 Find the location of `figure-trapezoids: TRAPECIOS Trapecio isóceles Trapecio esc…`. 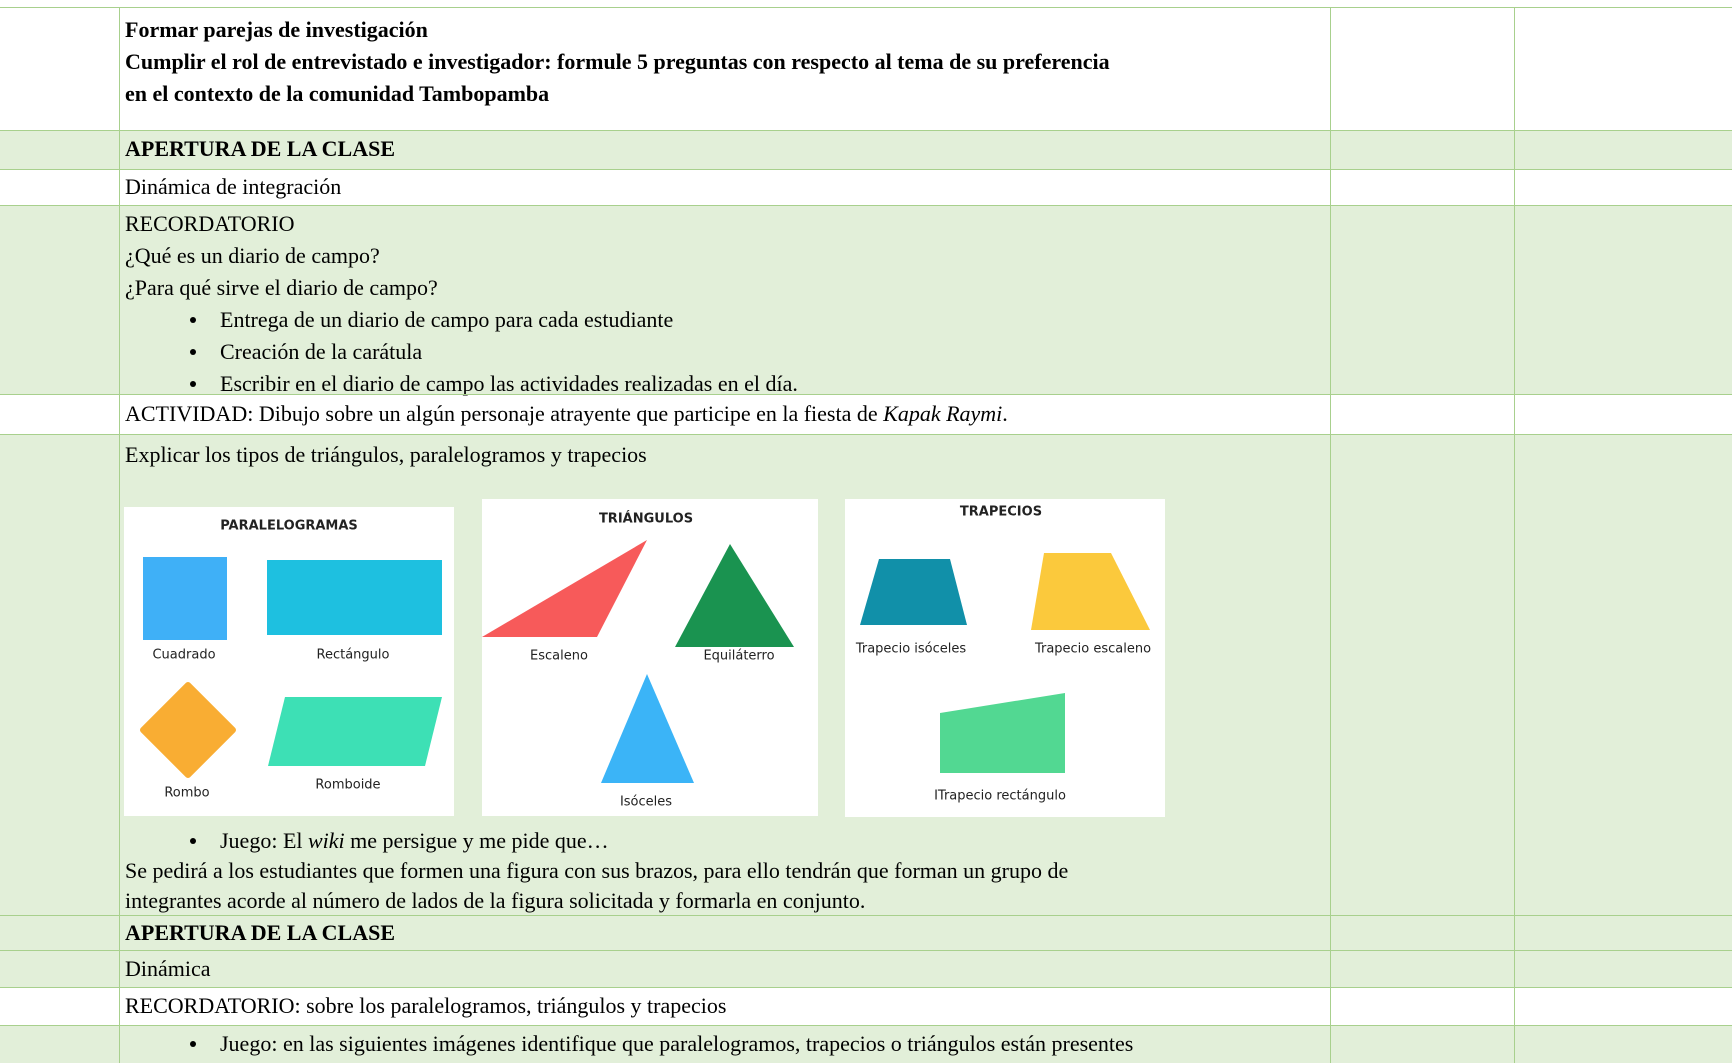

figure-trapezoids: TRAPECIOS Trapecio isóceles Trapecio esc… is located at coordinates (1005, 658).